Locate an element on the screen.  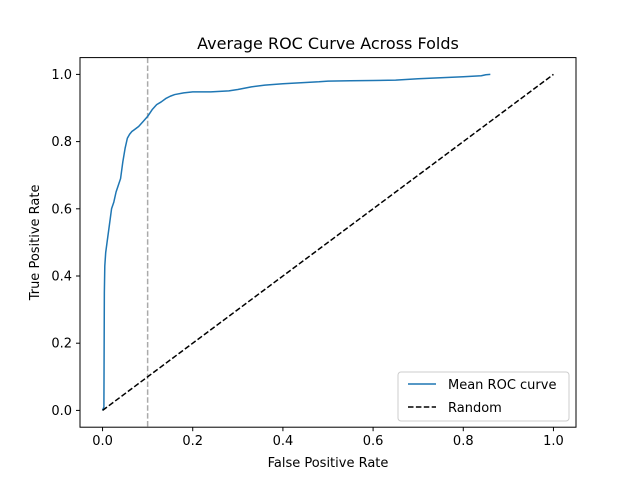
y-axis-ticks: 0.0 0.2 0.4 0.6 0.8 1.0 is located at coordinates (65, 243).